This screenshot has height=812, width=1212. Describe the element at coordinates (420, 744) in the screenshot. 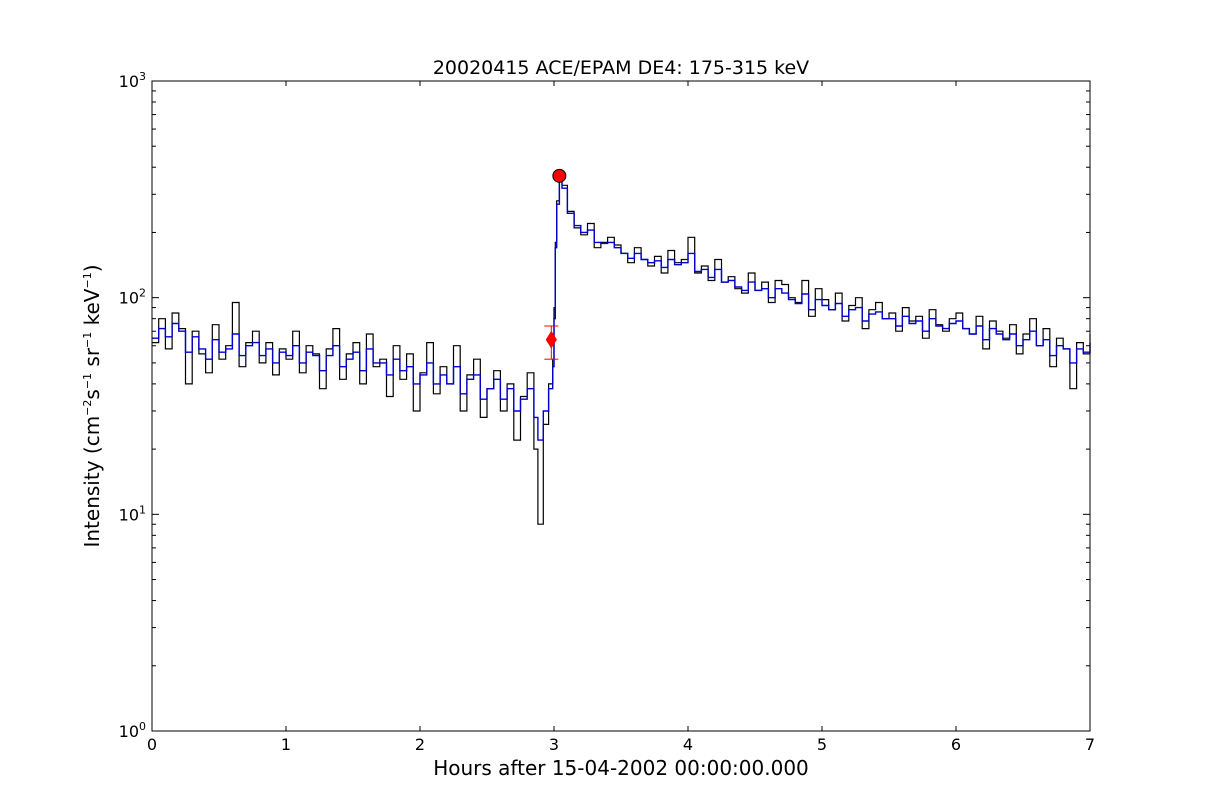

I see `x-tick-label: 2` at that location.